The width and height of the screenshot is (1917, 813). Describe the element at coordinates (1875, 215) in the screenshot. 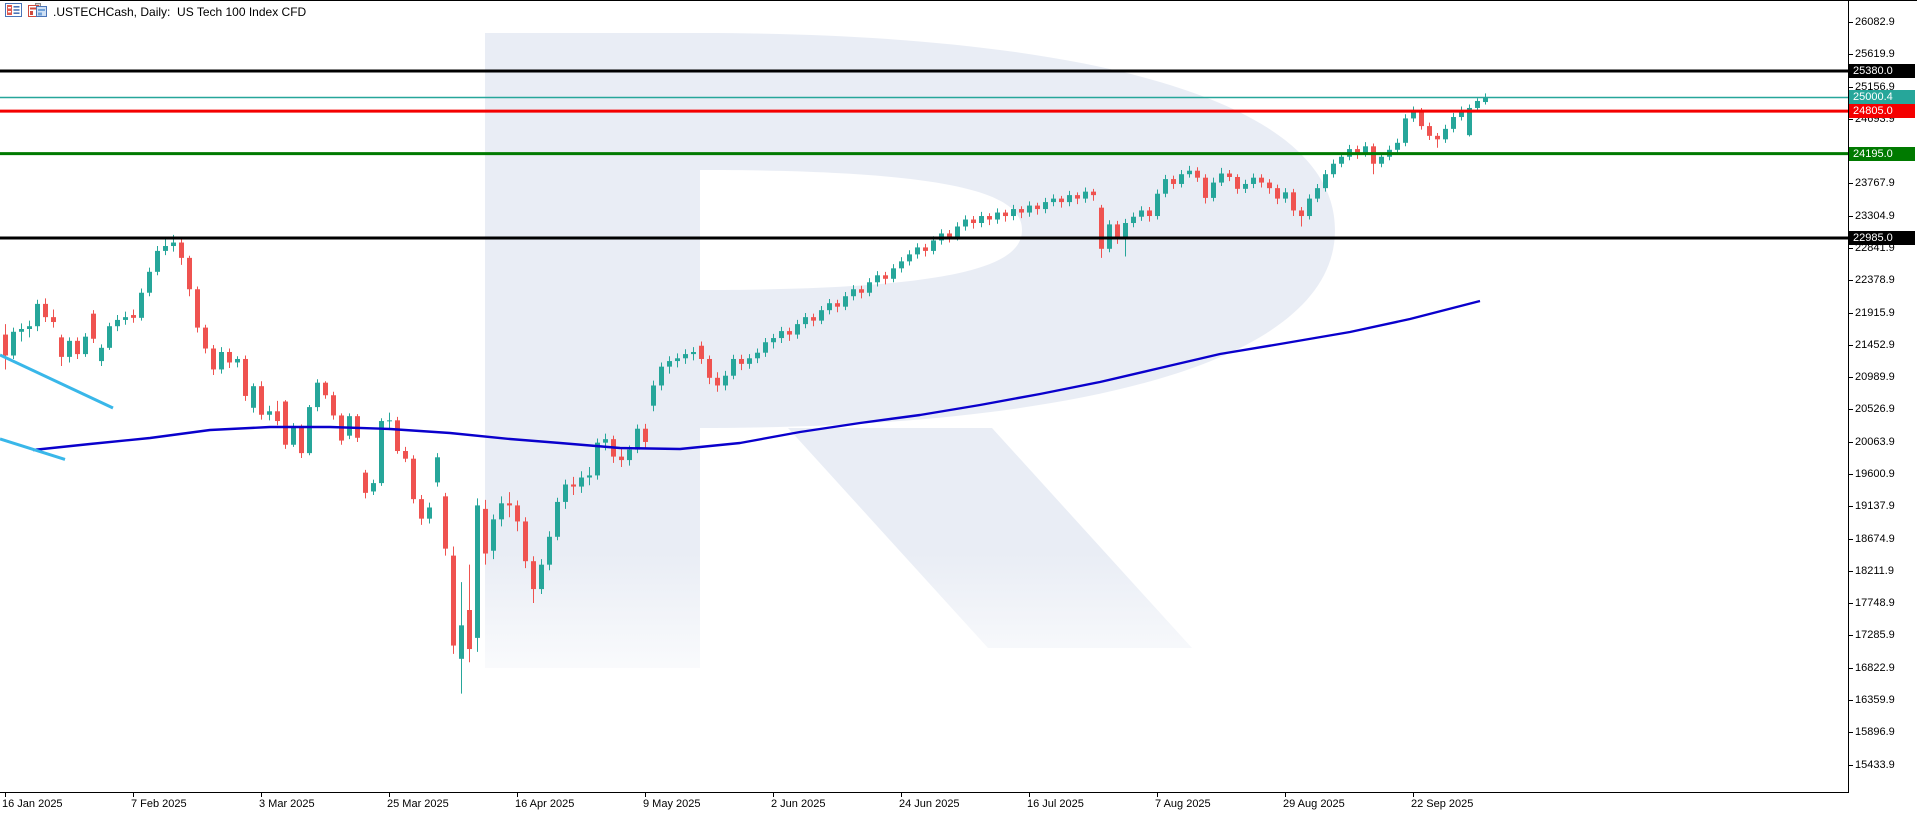

I see `price-tick-label: 23304.9` at that location.